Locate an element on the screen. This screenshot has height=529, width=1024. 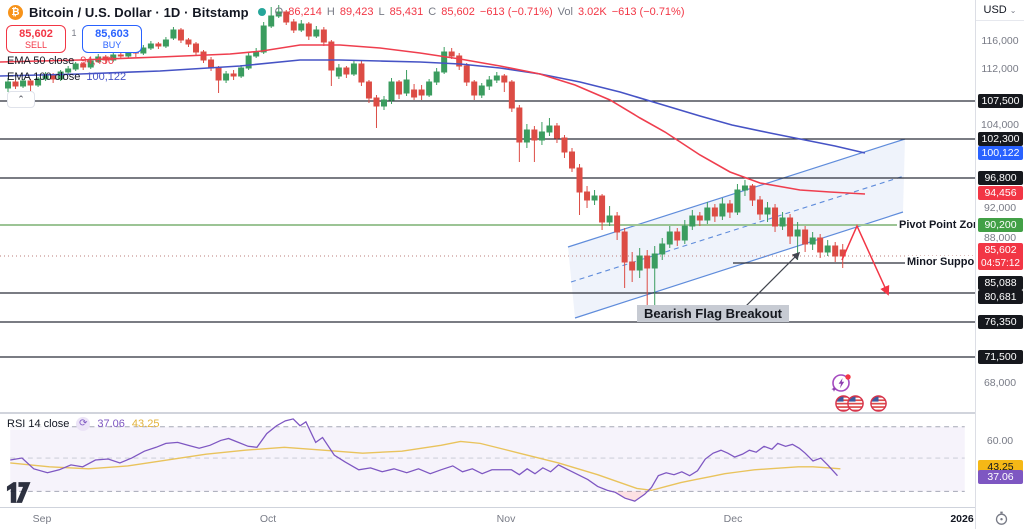
low-label: L is located at coordinates (381, 12).